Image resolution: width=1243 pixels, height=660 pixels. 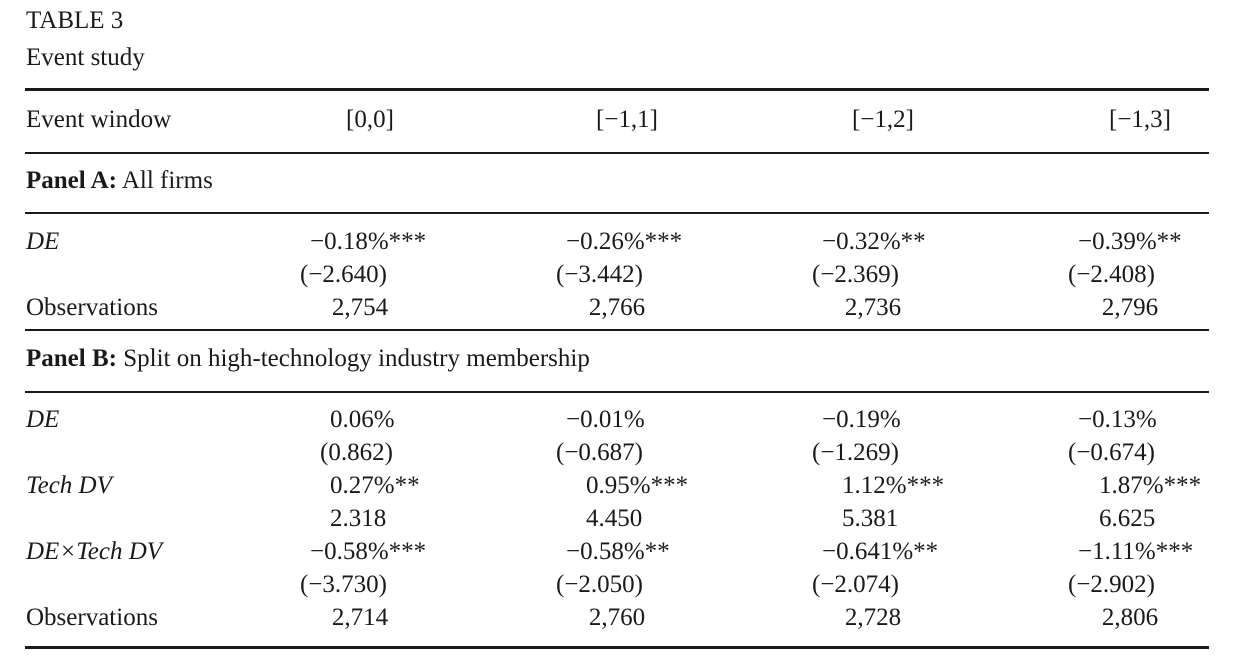 What do you see at coordinates (870, 518) in the screenshot?
I see `table-cell: 5.381` at bounding box center [870, 518].